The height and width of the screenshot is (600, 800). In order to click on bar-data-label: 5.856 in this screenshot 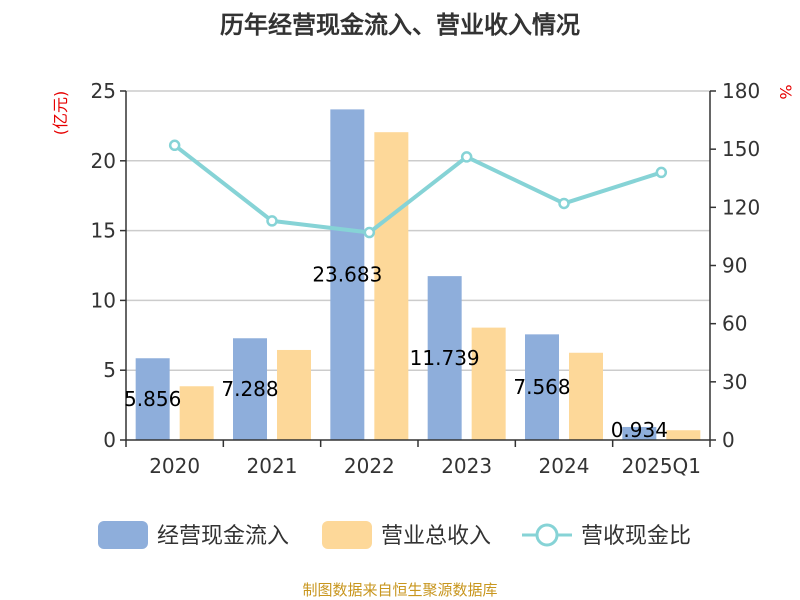, I will do `click(152, 399)`.